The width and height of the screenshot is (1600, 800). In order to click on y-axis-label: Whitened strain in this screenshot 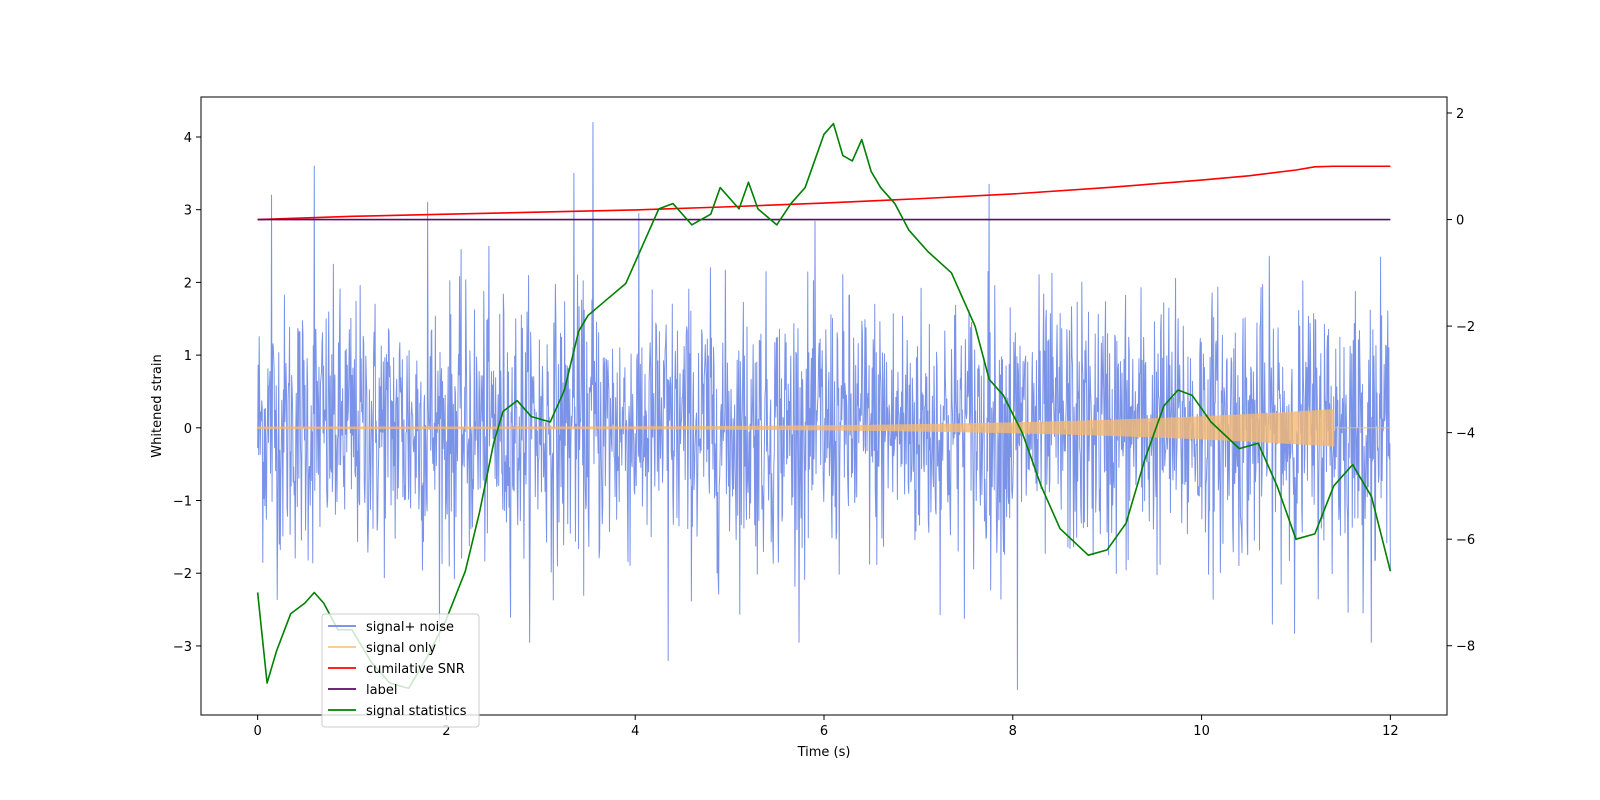, I will do `click(157, 405)`.